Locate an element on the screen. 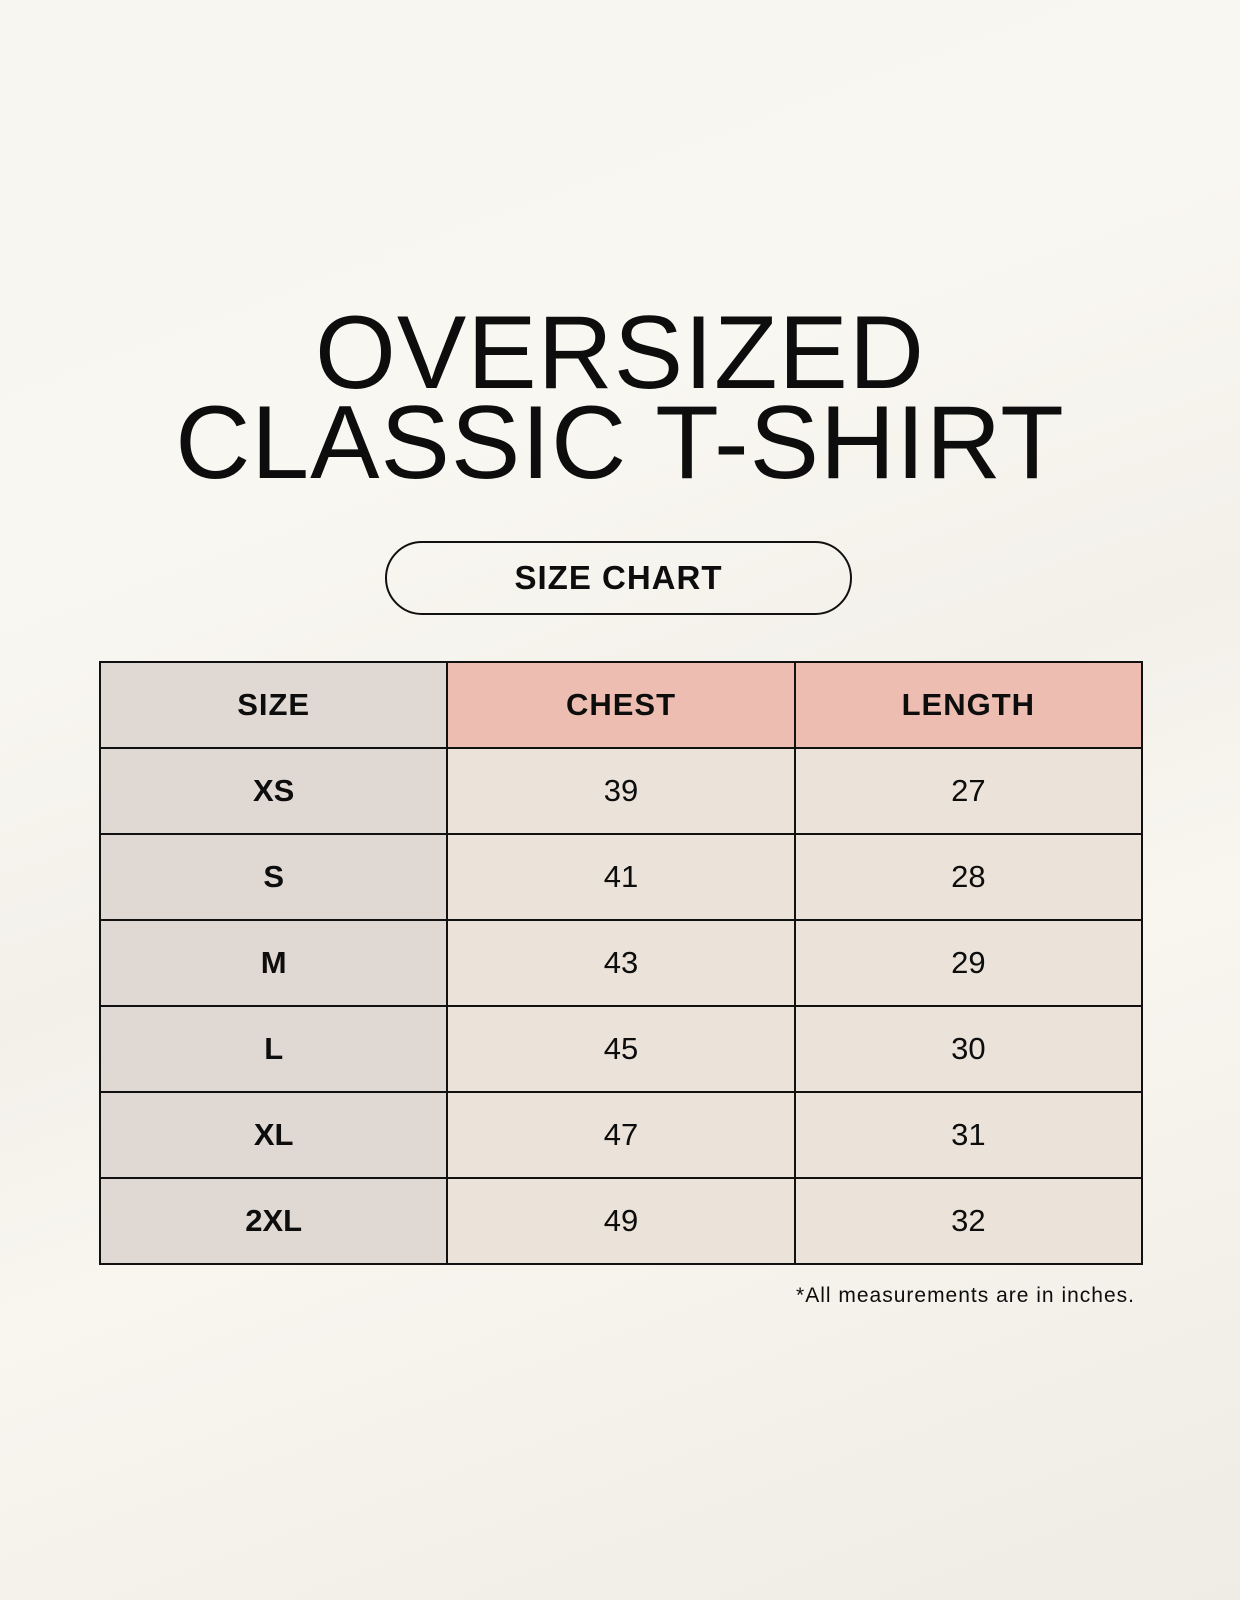  chest-cell: 41 is located at coordinates (621, 877).